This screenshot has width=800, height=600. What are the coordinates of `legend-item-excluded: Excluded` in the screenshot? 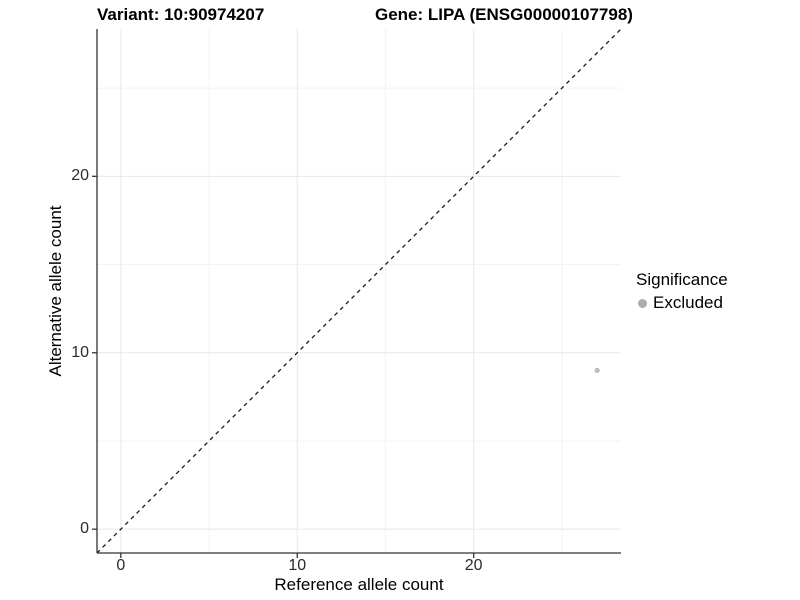 It's located at (682, 303).